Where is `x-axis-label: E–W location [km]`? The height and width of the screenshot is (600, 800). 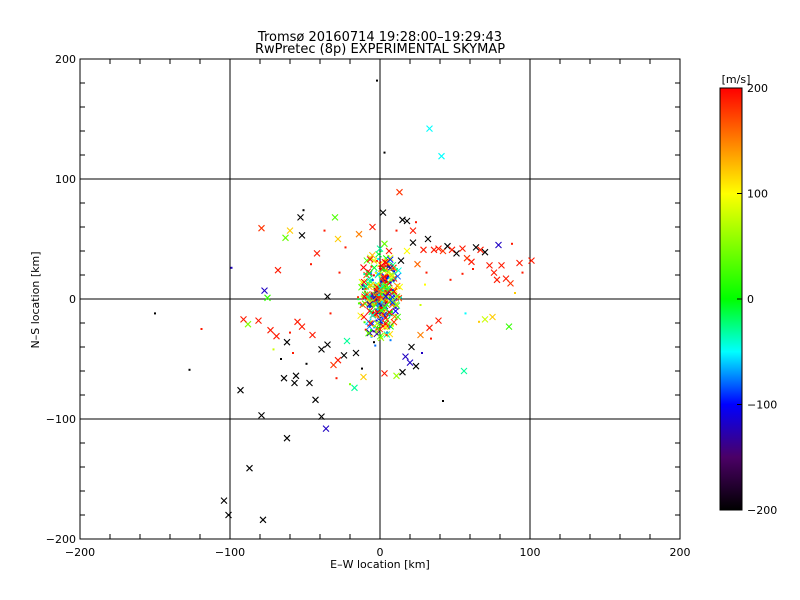 x-axis-label: E–W location [km] is located at coordinates (380, 564).